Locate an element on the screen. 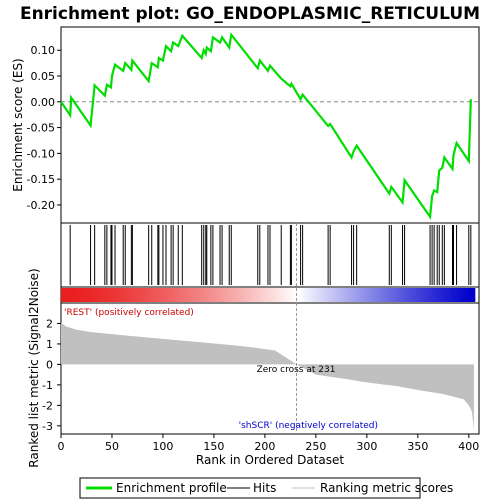 Image resolution: width=500 pixels, height=500 pixels. x-tick-label: 250 is located at coordinates (315, 446).